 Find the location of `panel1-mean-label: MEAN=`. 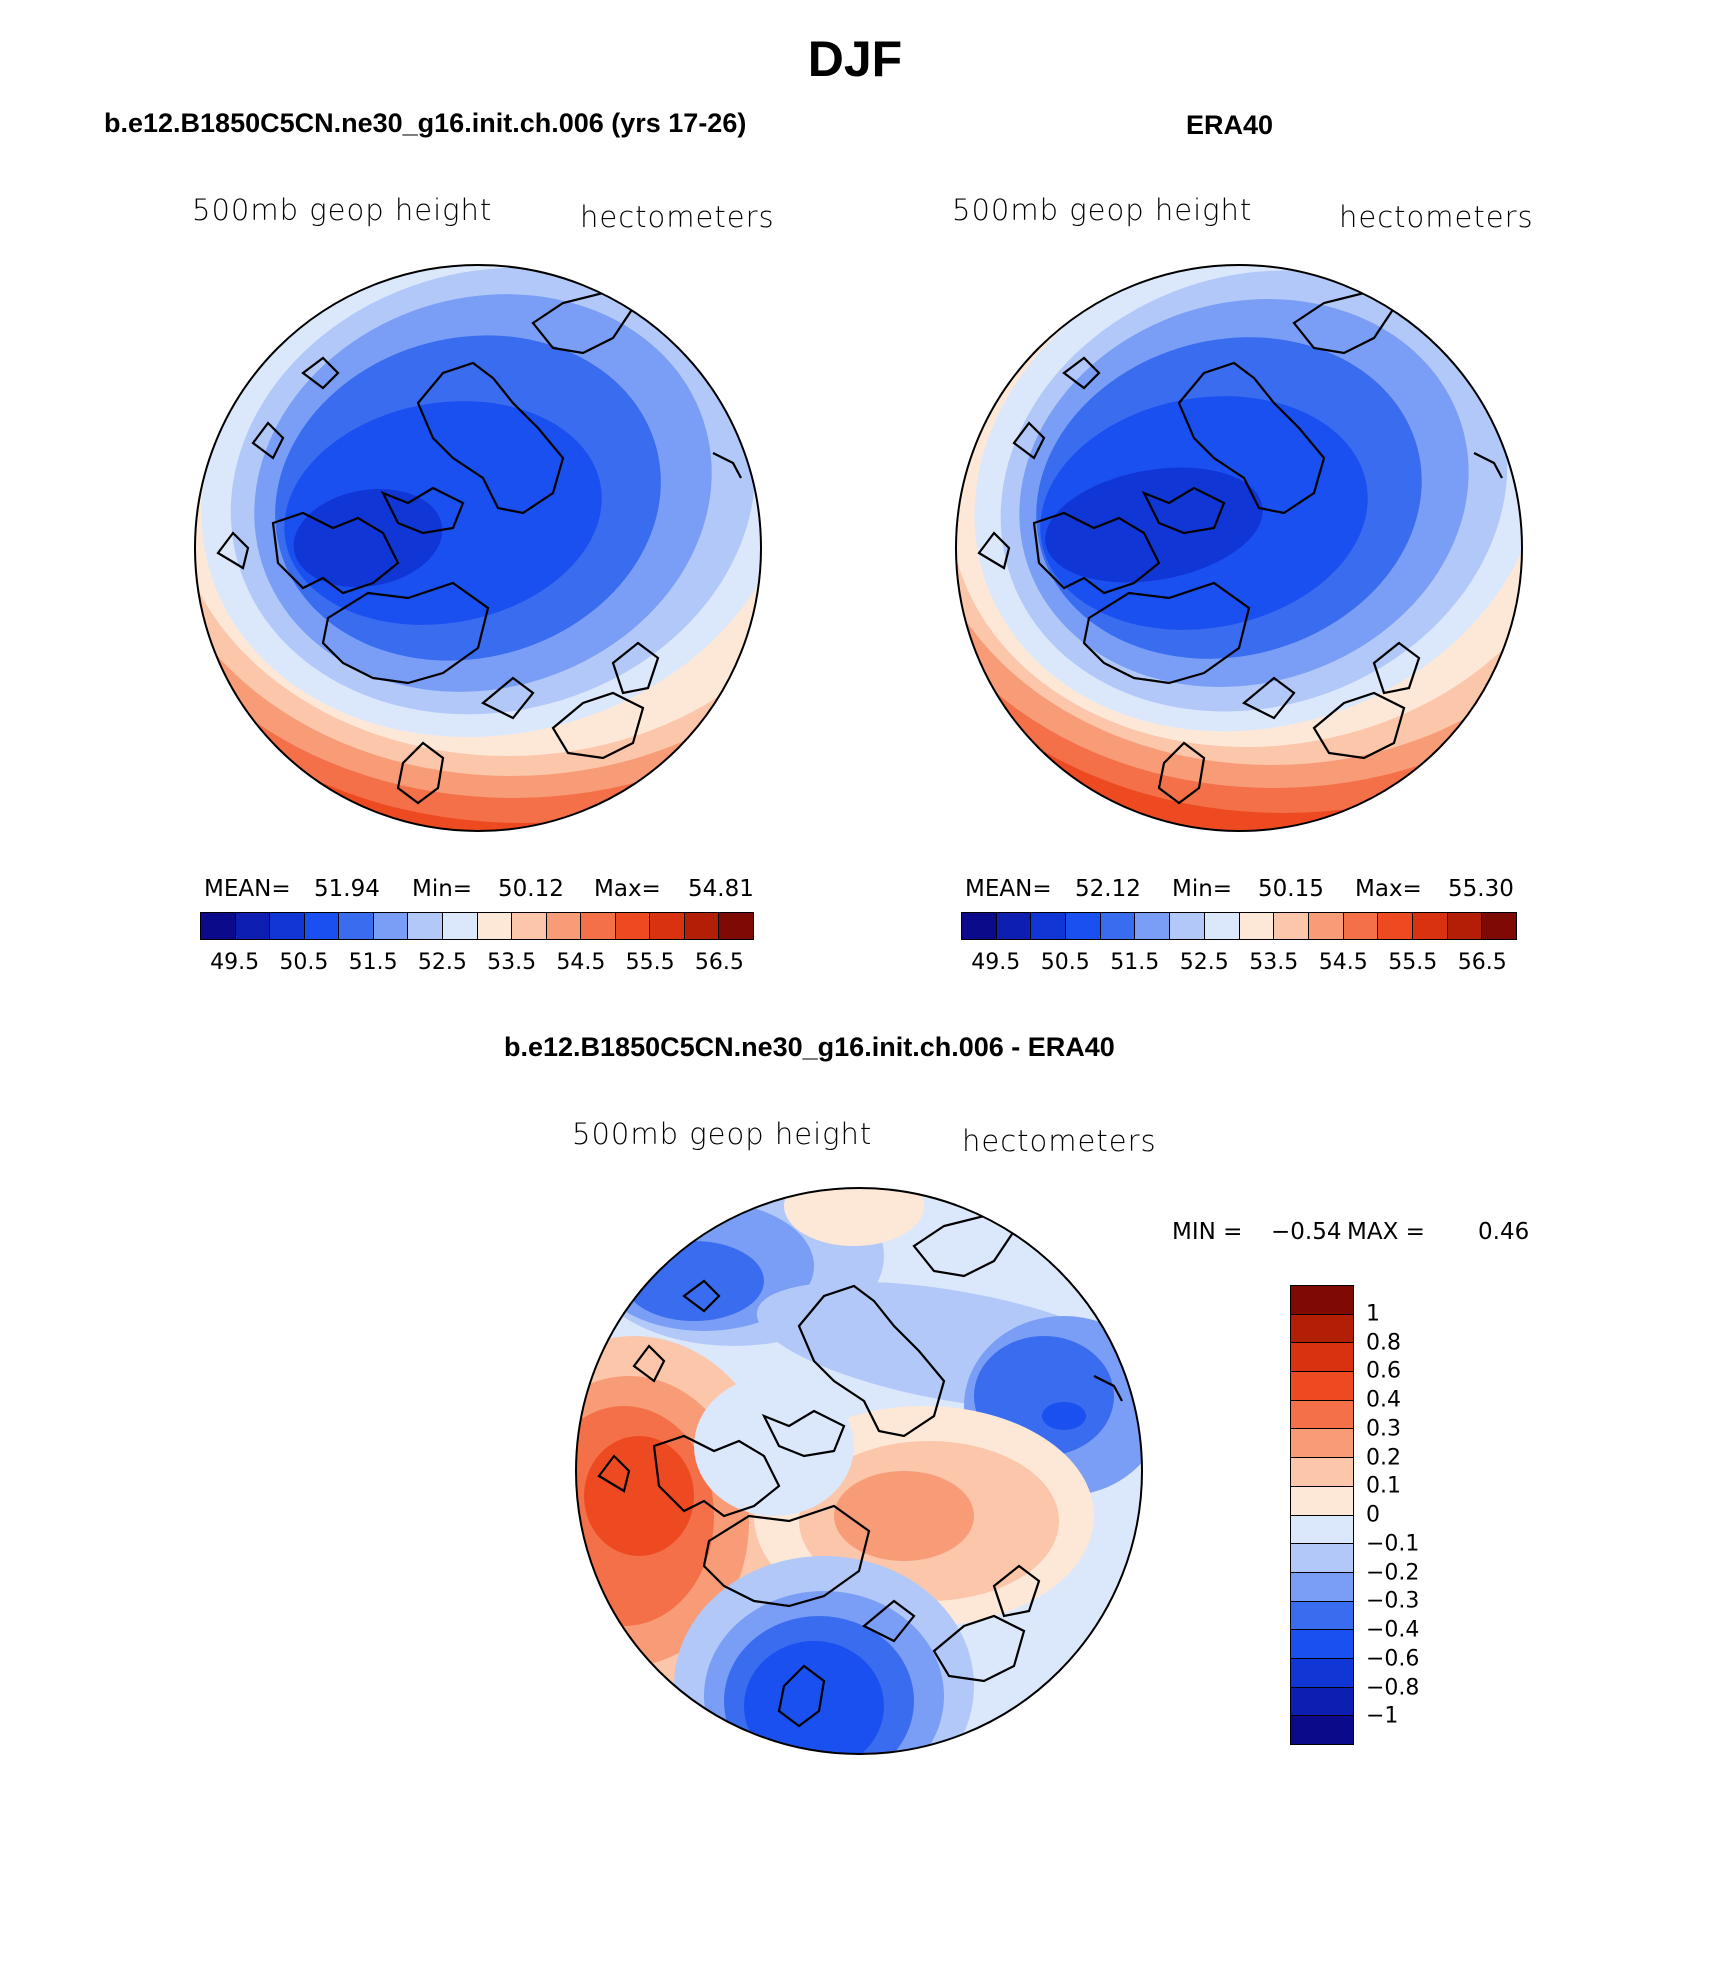

panel1-mean-label: MEAN= is located at coordinates (247, 889).